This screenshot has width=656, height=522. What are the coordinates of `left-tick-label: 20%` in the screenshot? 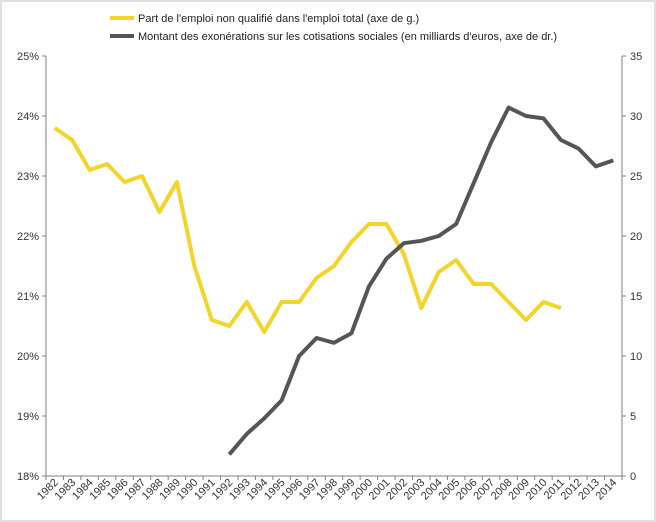 It's located at (28, 357).